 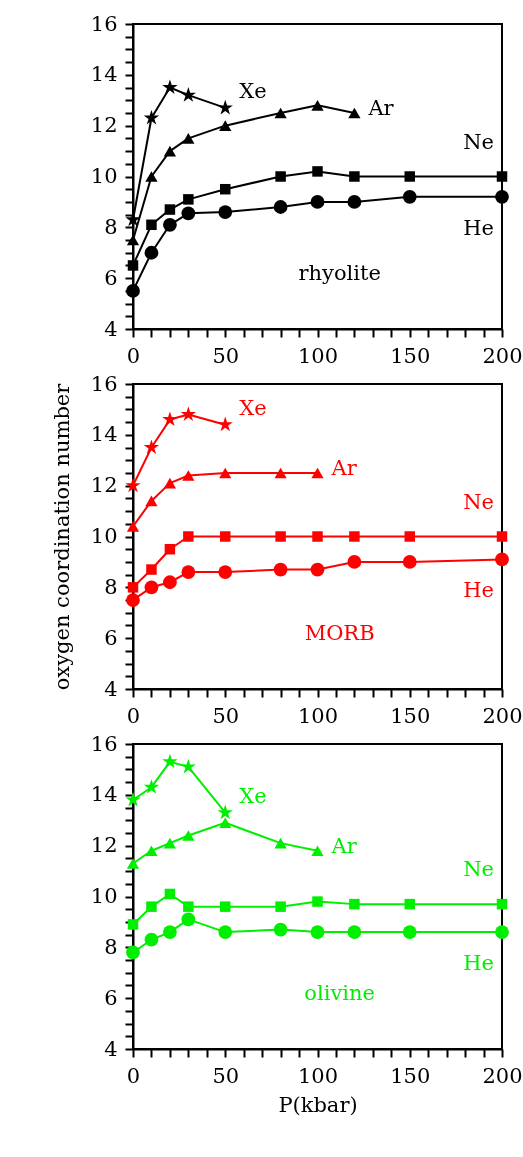 I want to click on annotation: MORB, so click(x=339, y=633).